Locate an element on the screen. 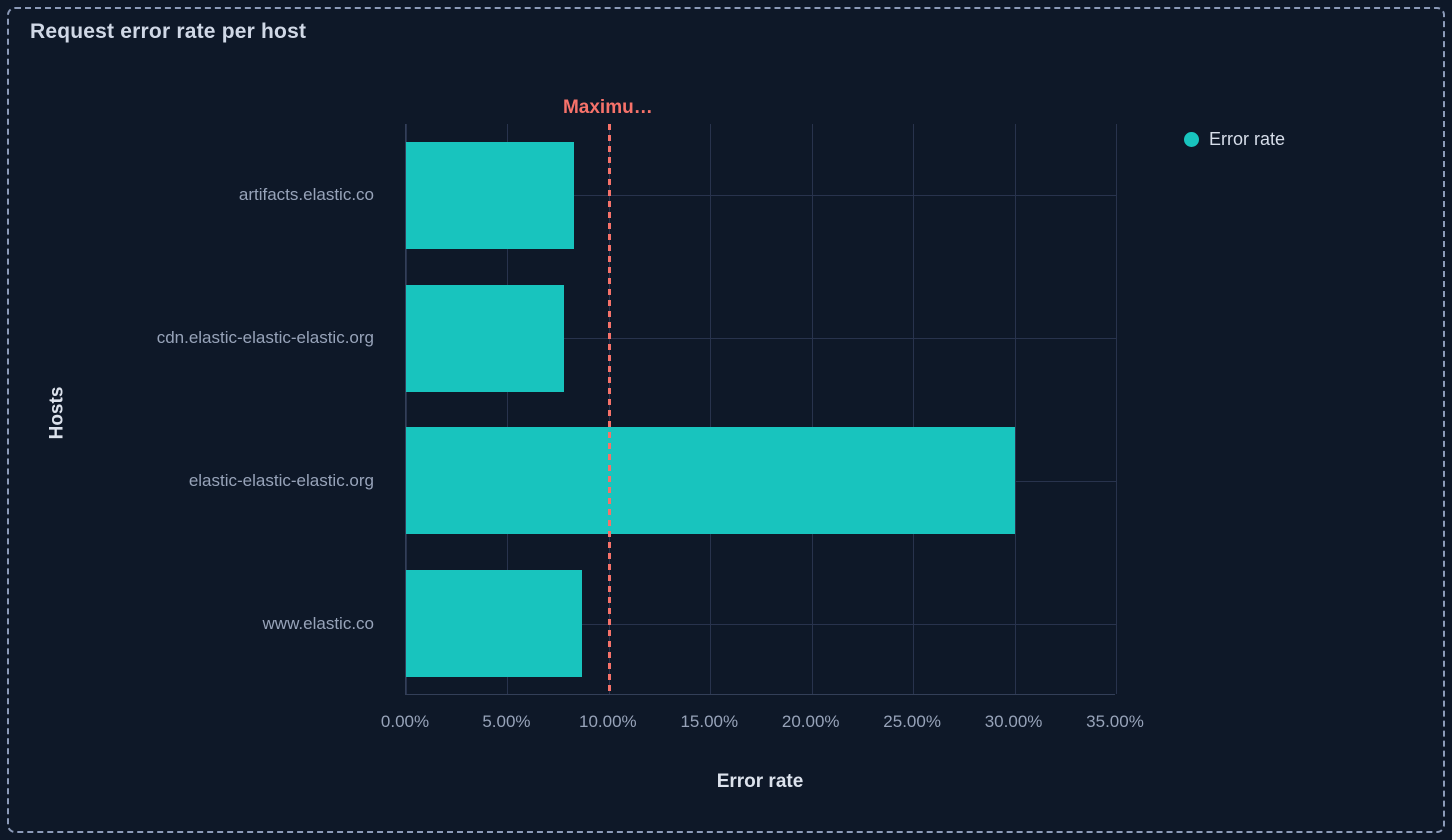 The width and height of the screenshot is (1452, 840). bar-www.elastic.co is located at coordinates (494, 623).